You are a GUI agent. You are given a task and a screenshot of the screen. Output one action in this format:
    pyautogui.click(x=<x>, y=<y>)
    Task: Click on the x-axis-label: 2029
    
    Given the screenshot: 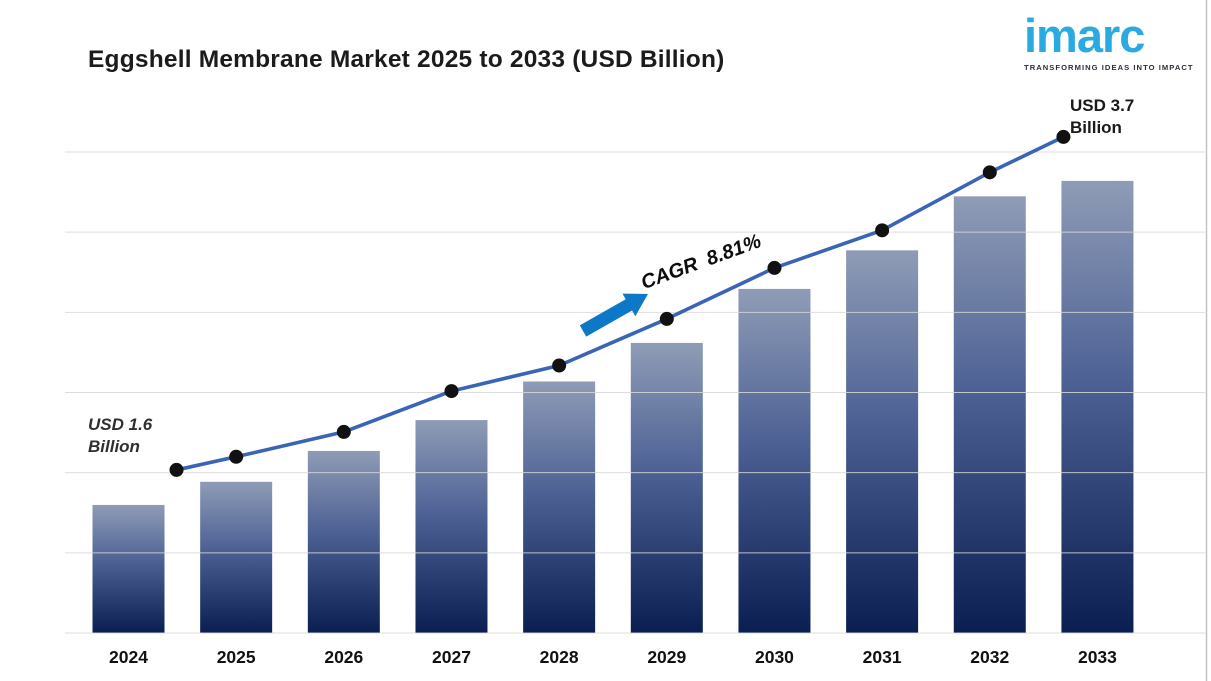 What is the action you would take?
    pyautogui.click(x=666, y=657)
    